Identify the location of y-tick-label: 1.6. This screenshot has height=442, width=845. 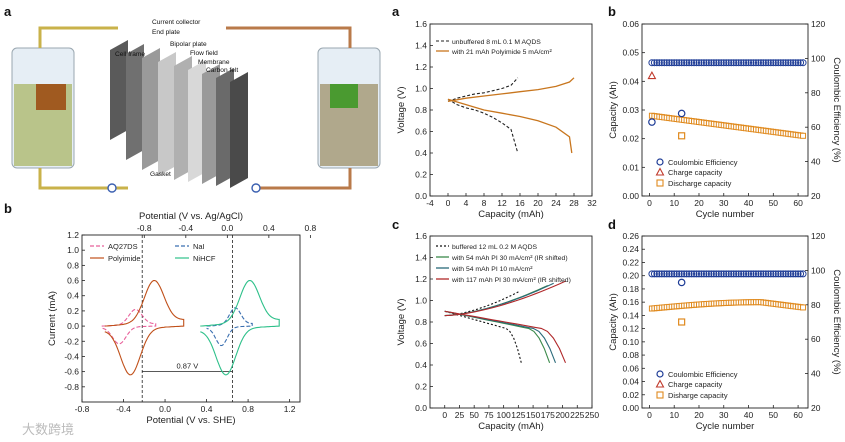
(421, 24).